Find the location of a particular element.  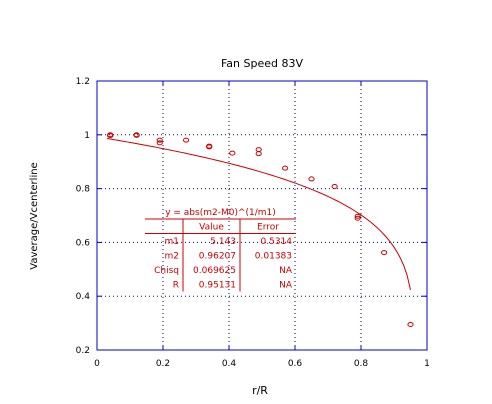

x-tick-label: 1 is located at coordinates (427, 364).